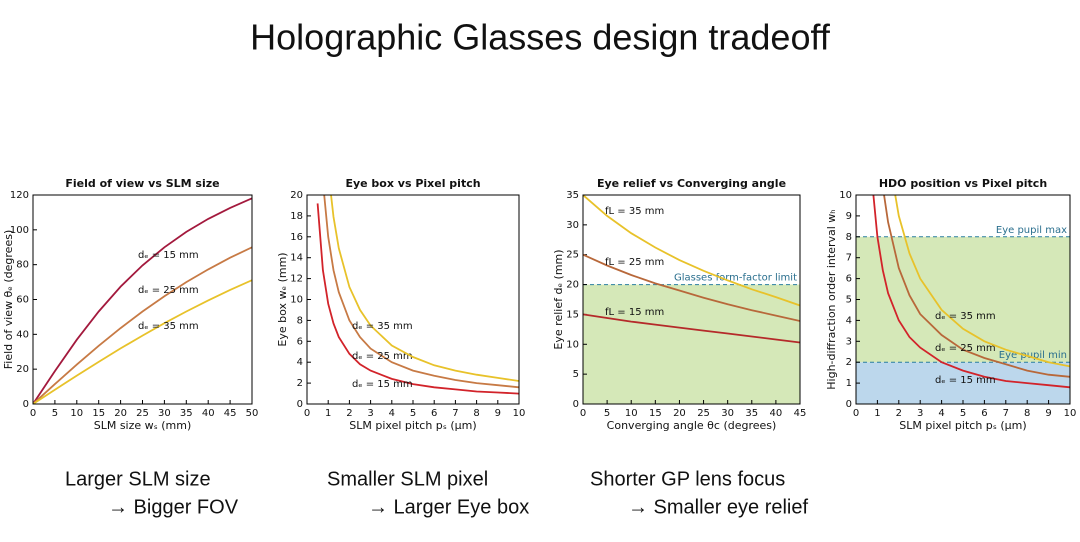  Describe the element at coordinates (120, 413) in the screenshot. I see `x-tick-label: 20` at that location.